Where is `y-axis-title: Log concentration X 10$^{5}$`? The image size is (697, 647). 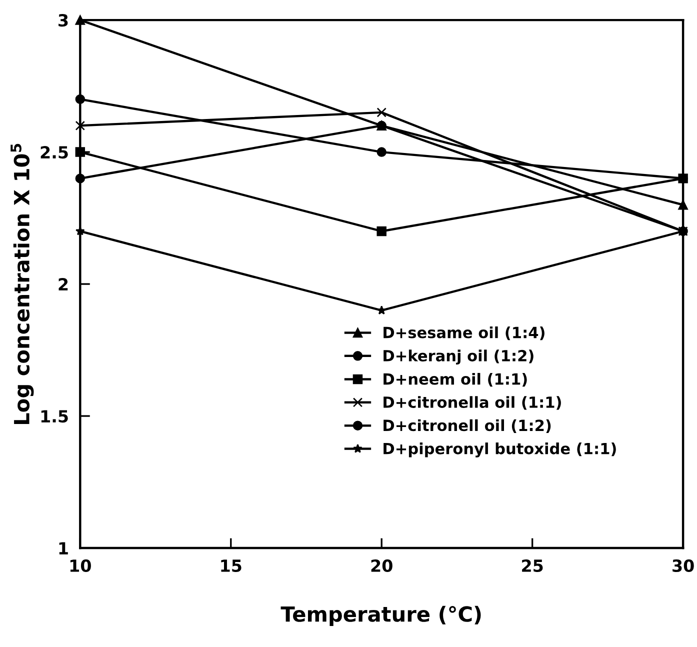 y-axis-title: Log concentration X 10$^{5}$ is located at coordinates (22, 284).